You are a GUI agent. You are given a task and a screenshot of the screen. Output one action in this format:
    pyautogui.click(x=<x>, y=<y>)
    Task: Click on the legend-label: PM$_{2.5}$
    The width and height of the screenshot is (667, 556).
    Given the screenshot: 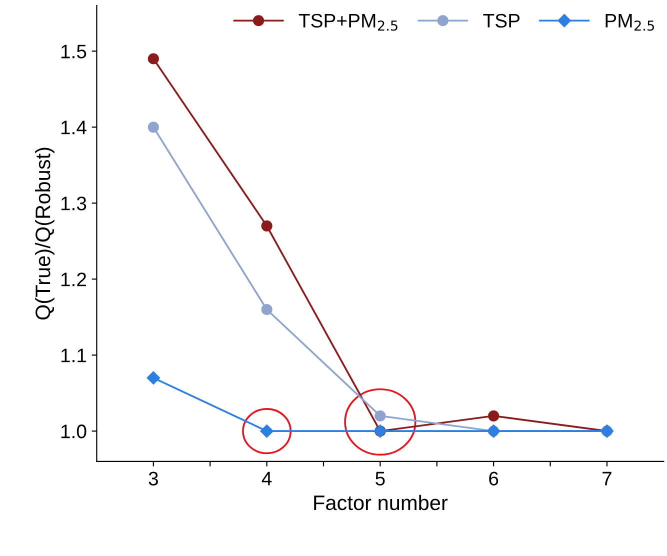 What is the action you would take?
    pyautogui.click(x=630, y=22)
    